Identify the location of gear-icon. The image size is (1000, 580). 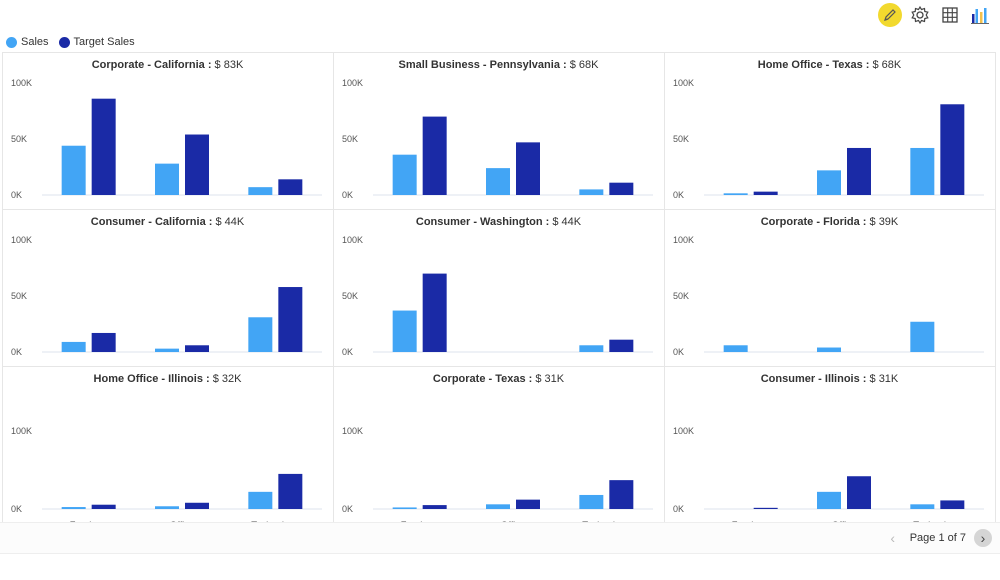
(920, 15).